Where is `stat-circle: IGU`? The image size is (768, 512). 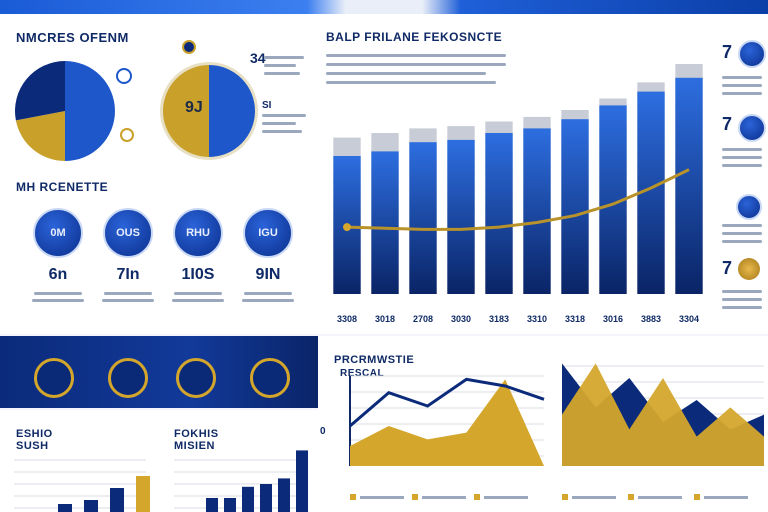 stat-circle: IGU is located at coordinates (268, 233).